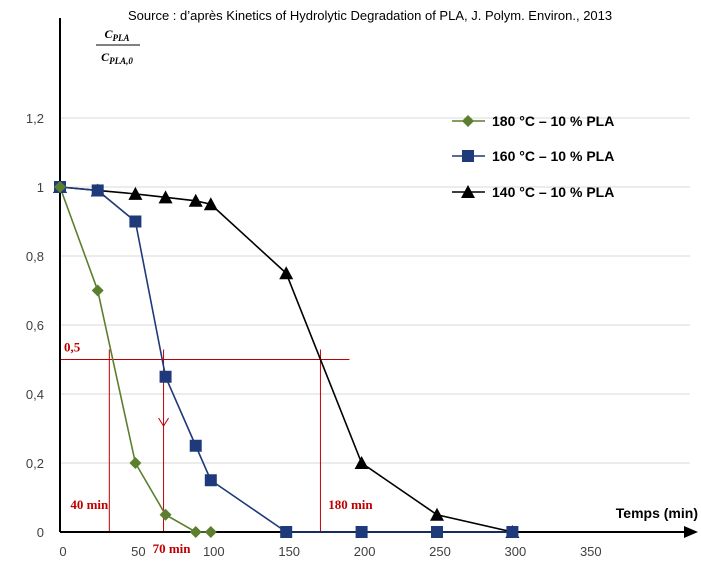  Describe the element at coordinates (40, 187) in the screenshot. I see `y-tick-label: 1` at that location.